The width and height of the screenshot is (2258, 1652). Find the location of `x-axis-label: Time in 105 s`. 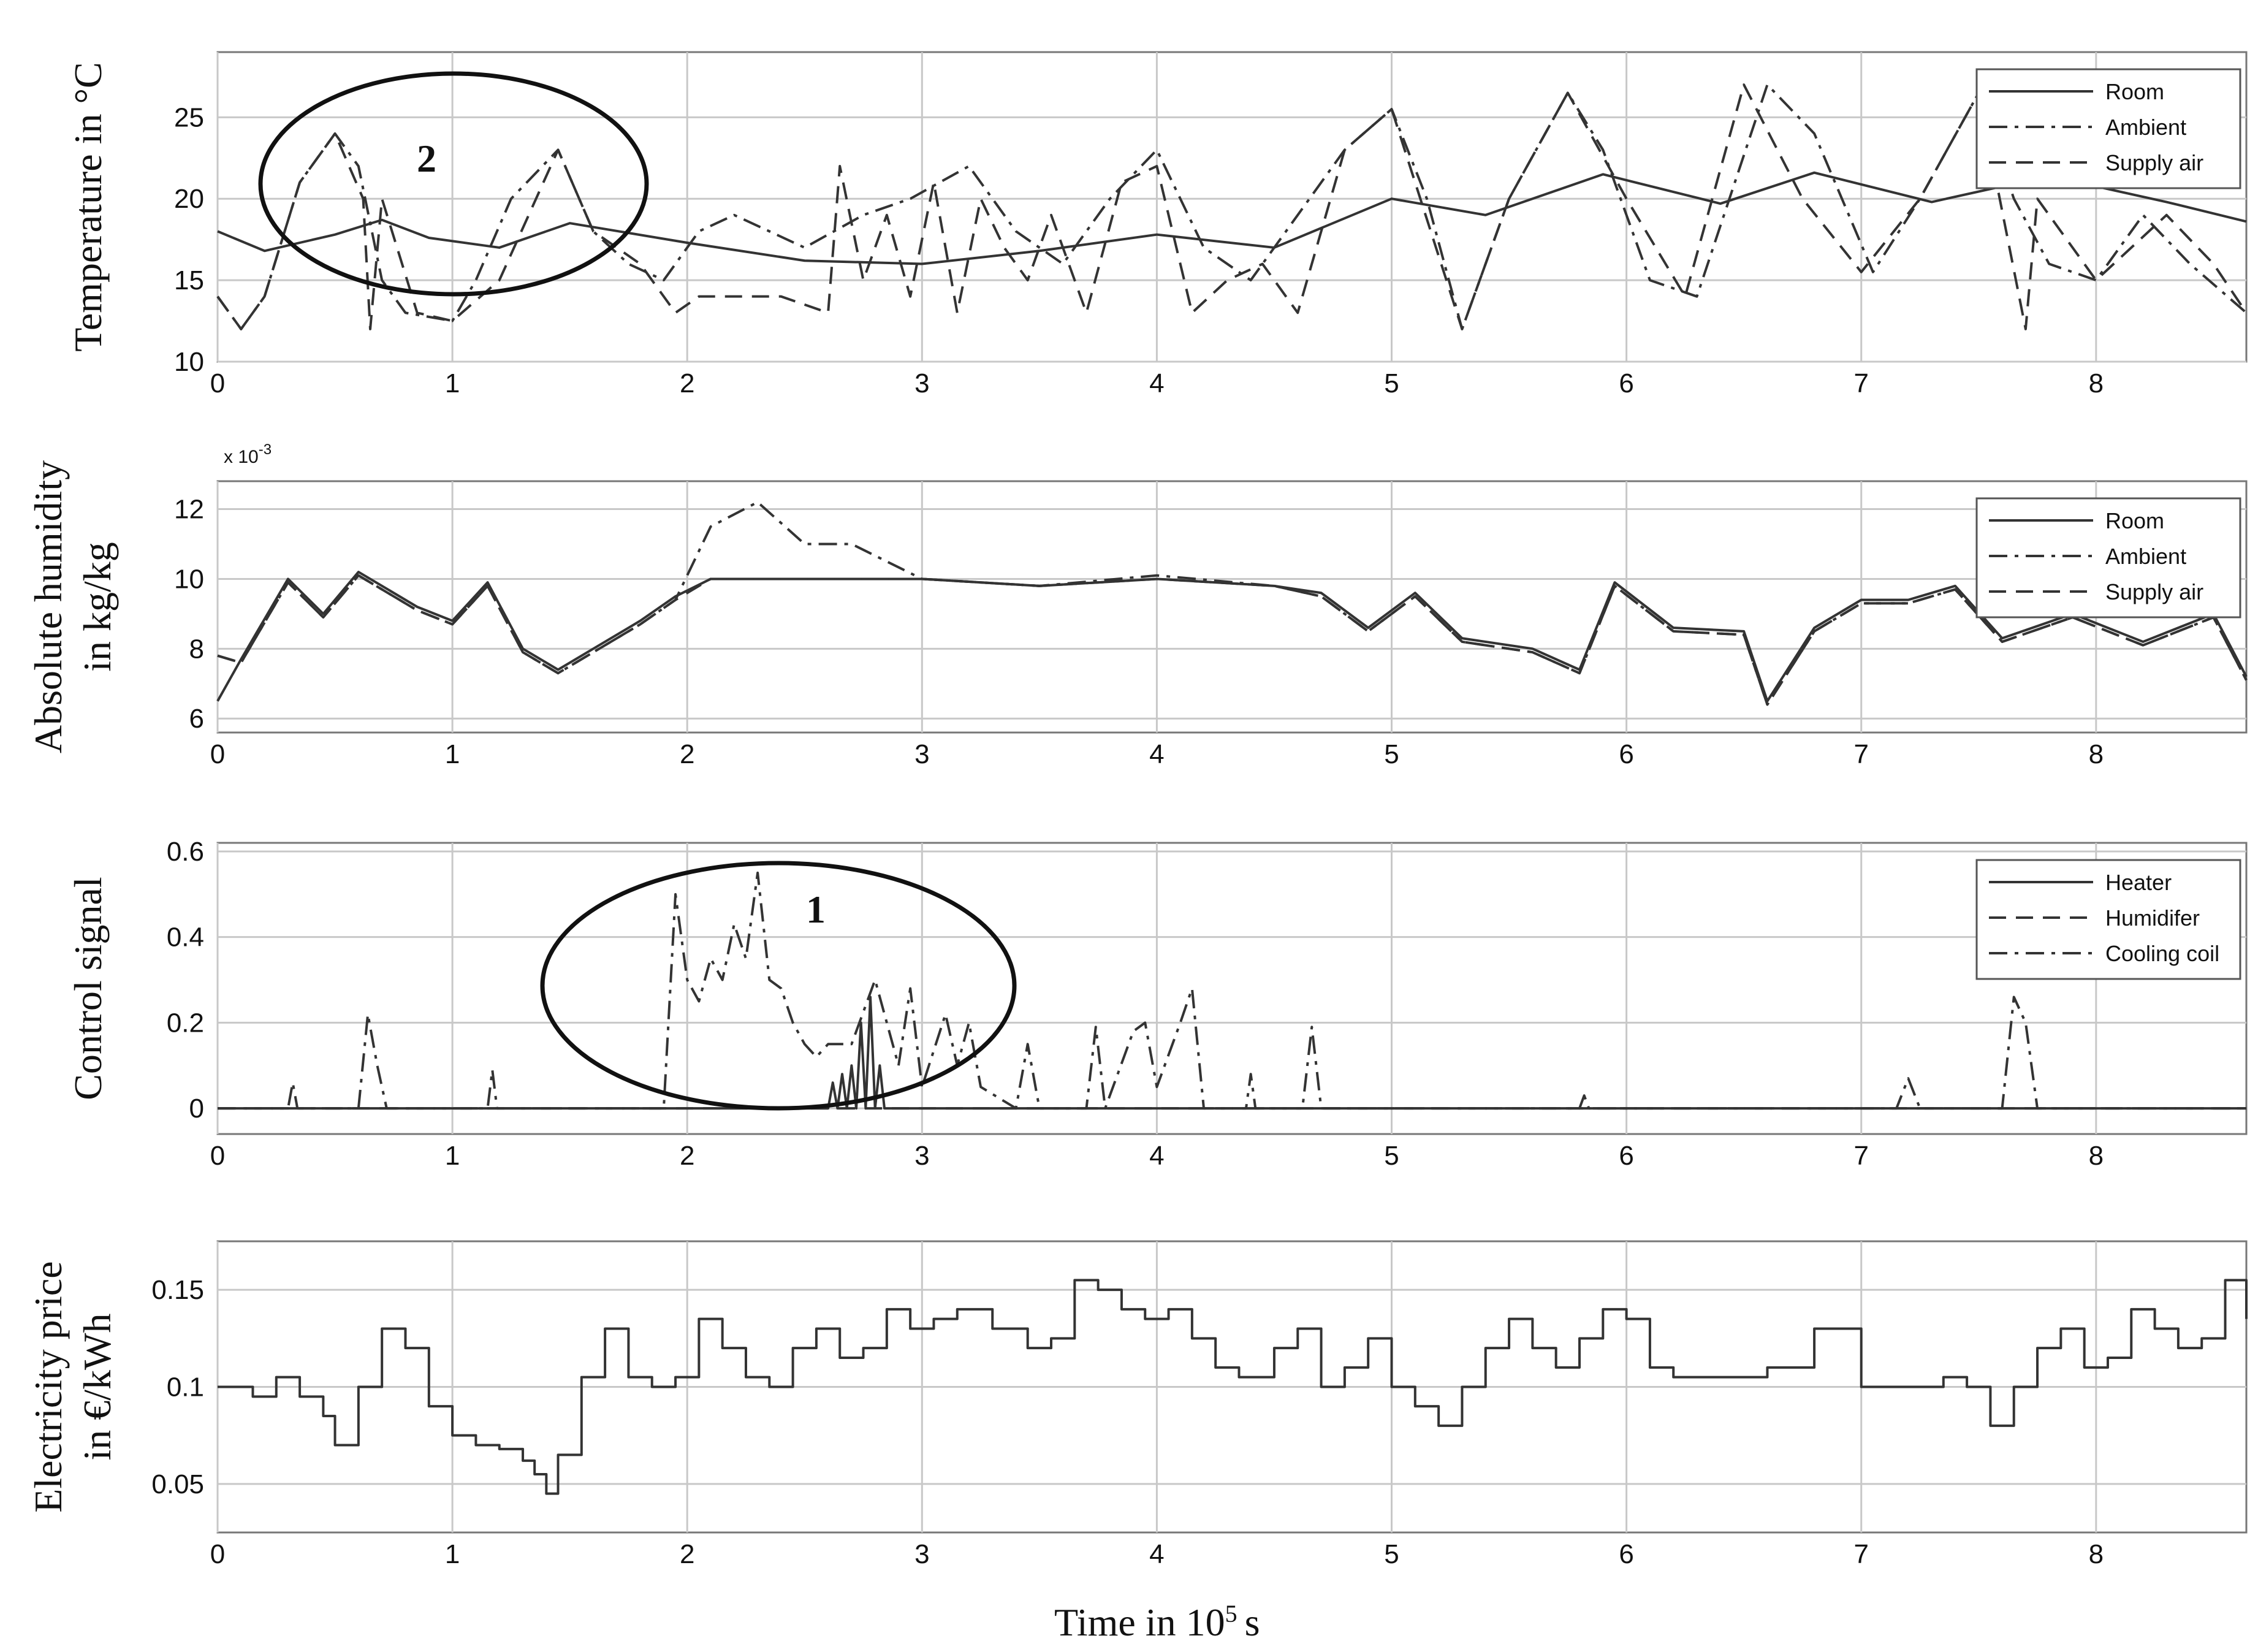

x-axis-label: Time in 105 s is located at coordinates (1157, 1622).